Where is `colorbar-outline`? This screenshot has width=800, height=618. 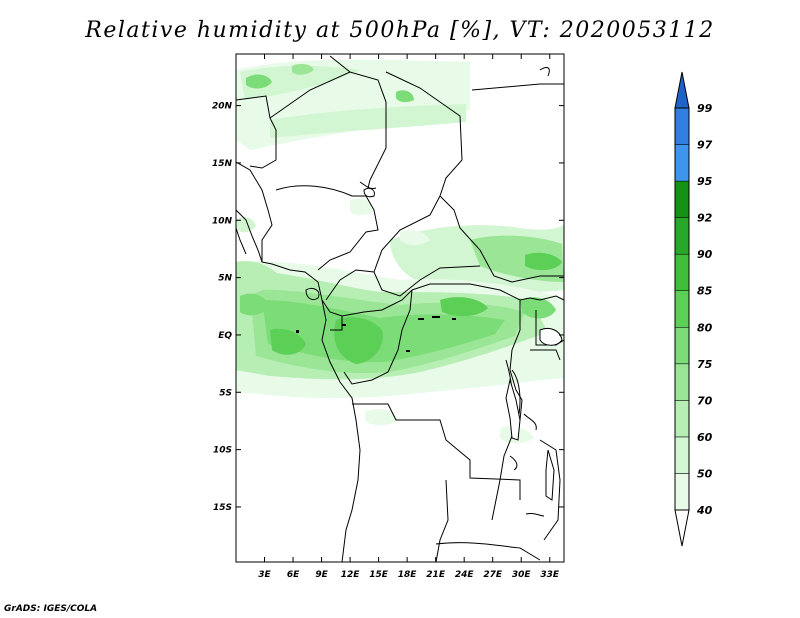
colorbar-outline is located at coordinates (682, 309).